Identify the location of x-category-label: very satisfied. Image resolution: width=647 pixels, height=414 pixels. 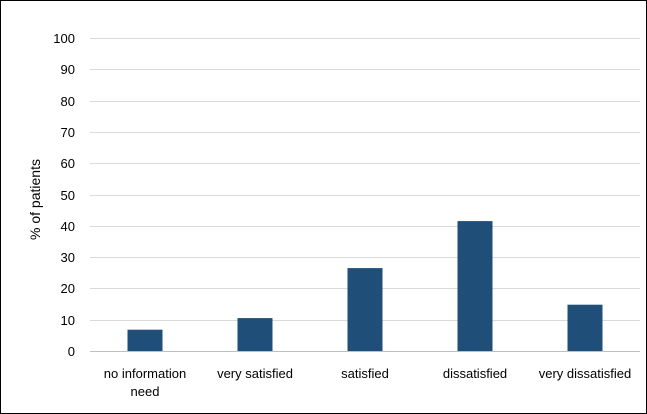
(255, 373).